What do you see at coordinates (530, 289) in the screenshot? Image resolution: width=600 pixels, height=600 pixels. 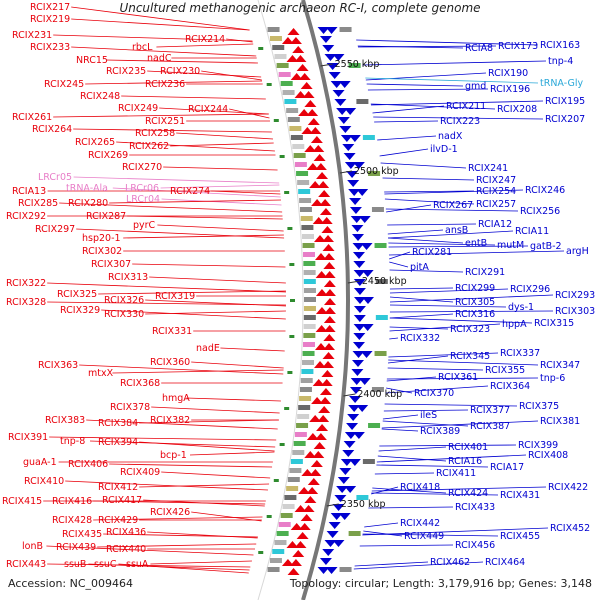 I see `right-gene-label: RCIX296` at bounding box center [530, 289].